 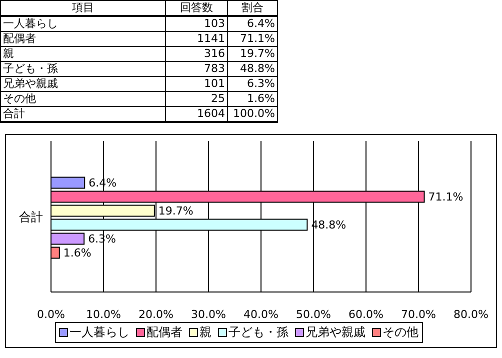 What do you see at coordinates (83, 69) in the screenshot?
I see `text: 子ども・孫` at bounding box center [83, 69].